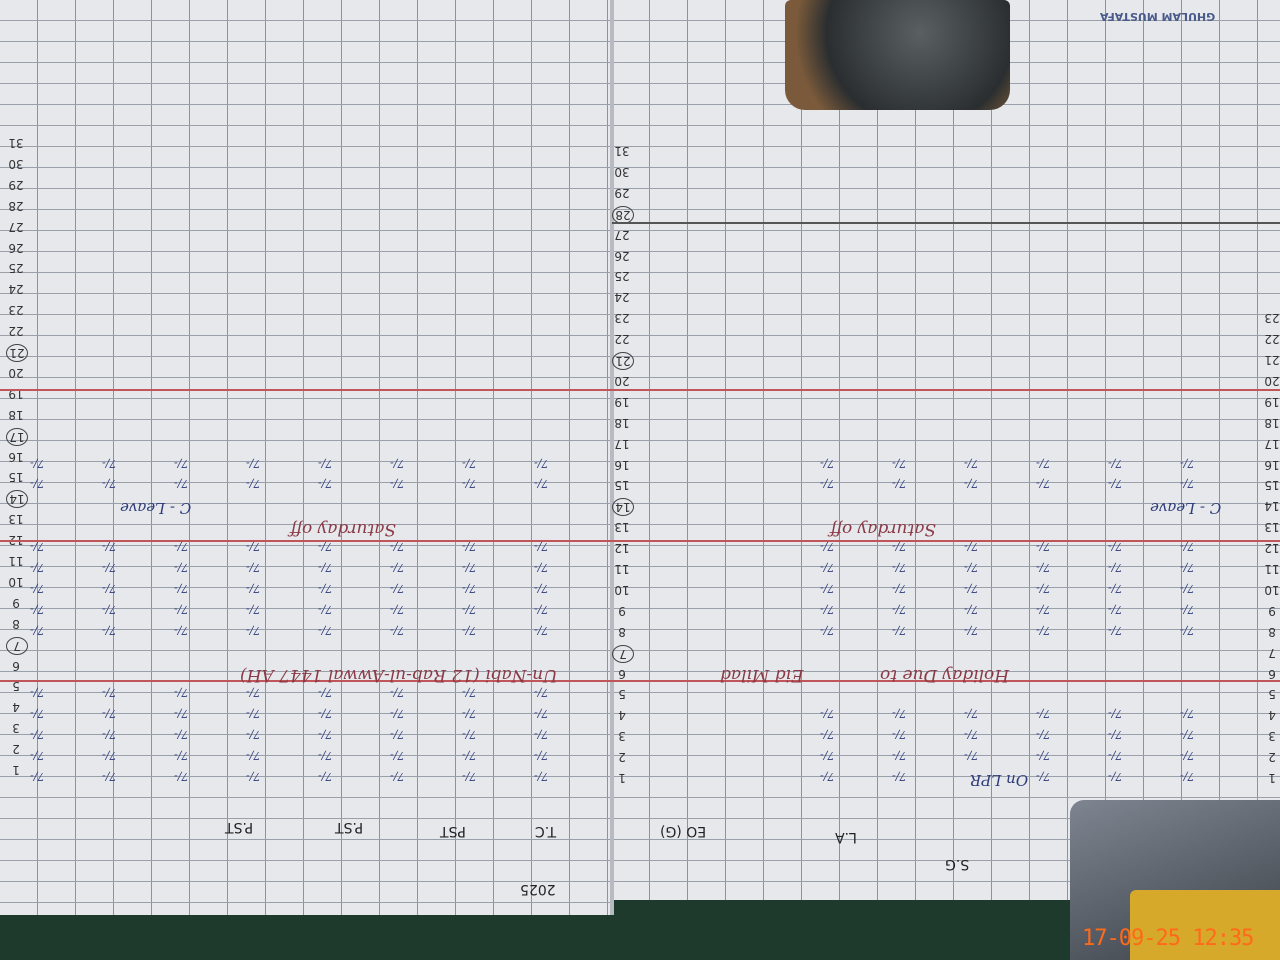  I want to click on day-number: 11, so click(16, 561).